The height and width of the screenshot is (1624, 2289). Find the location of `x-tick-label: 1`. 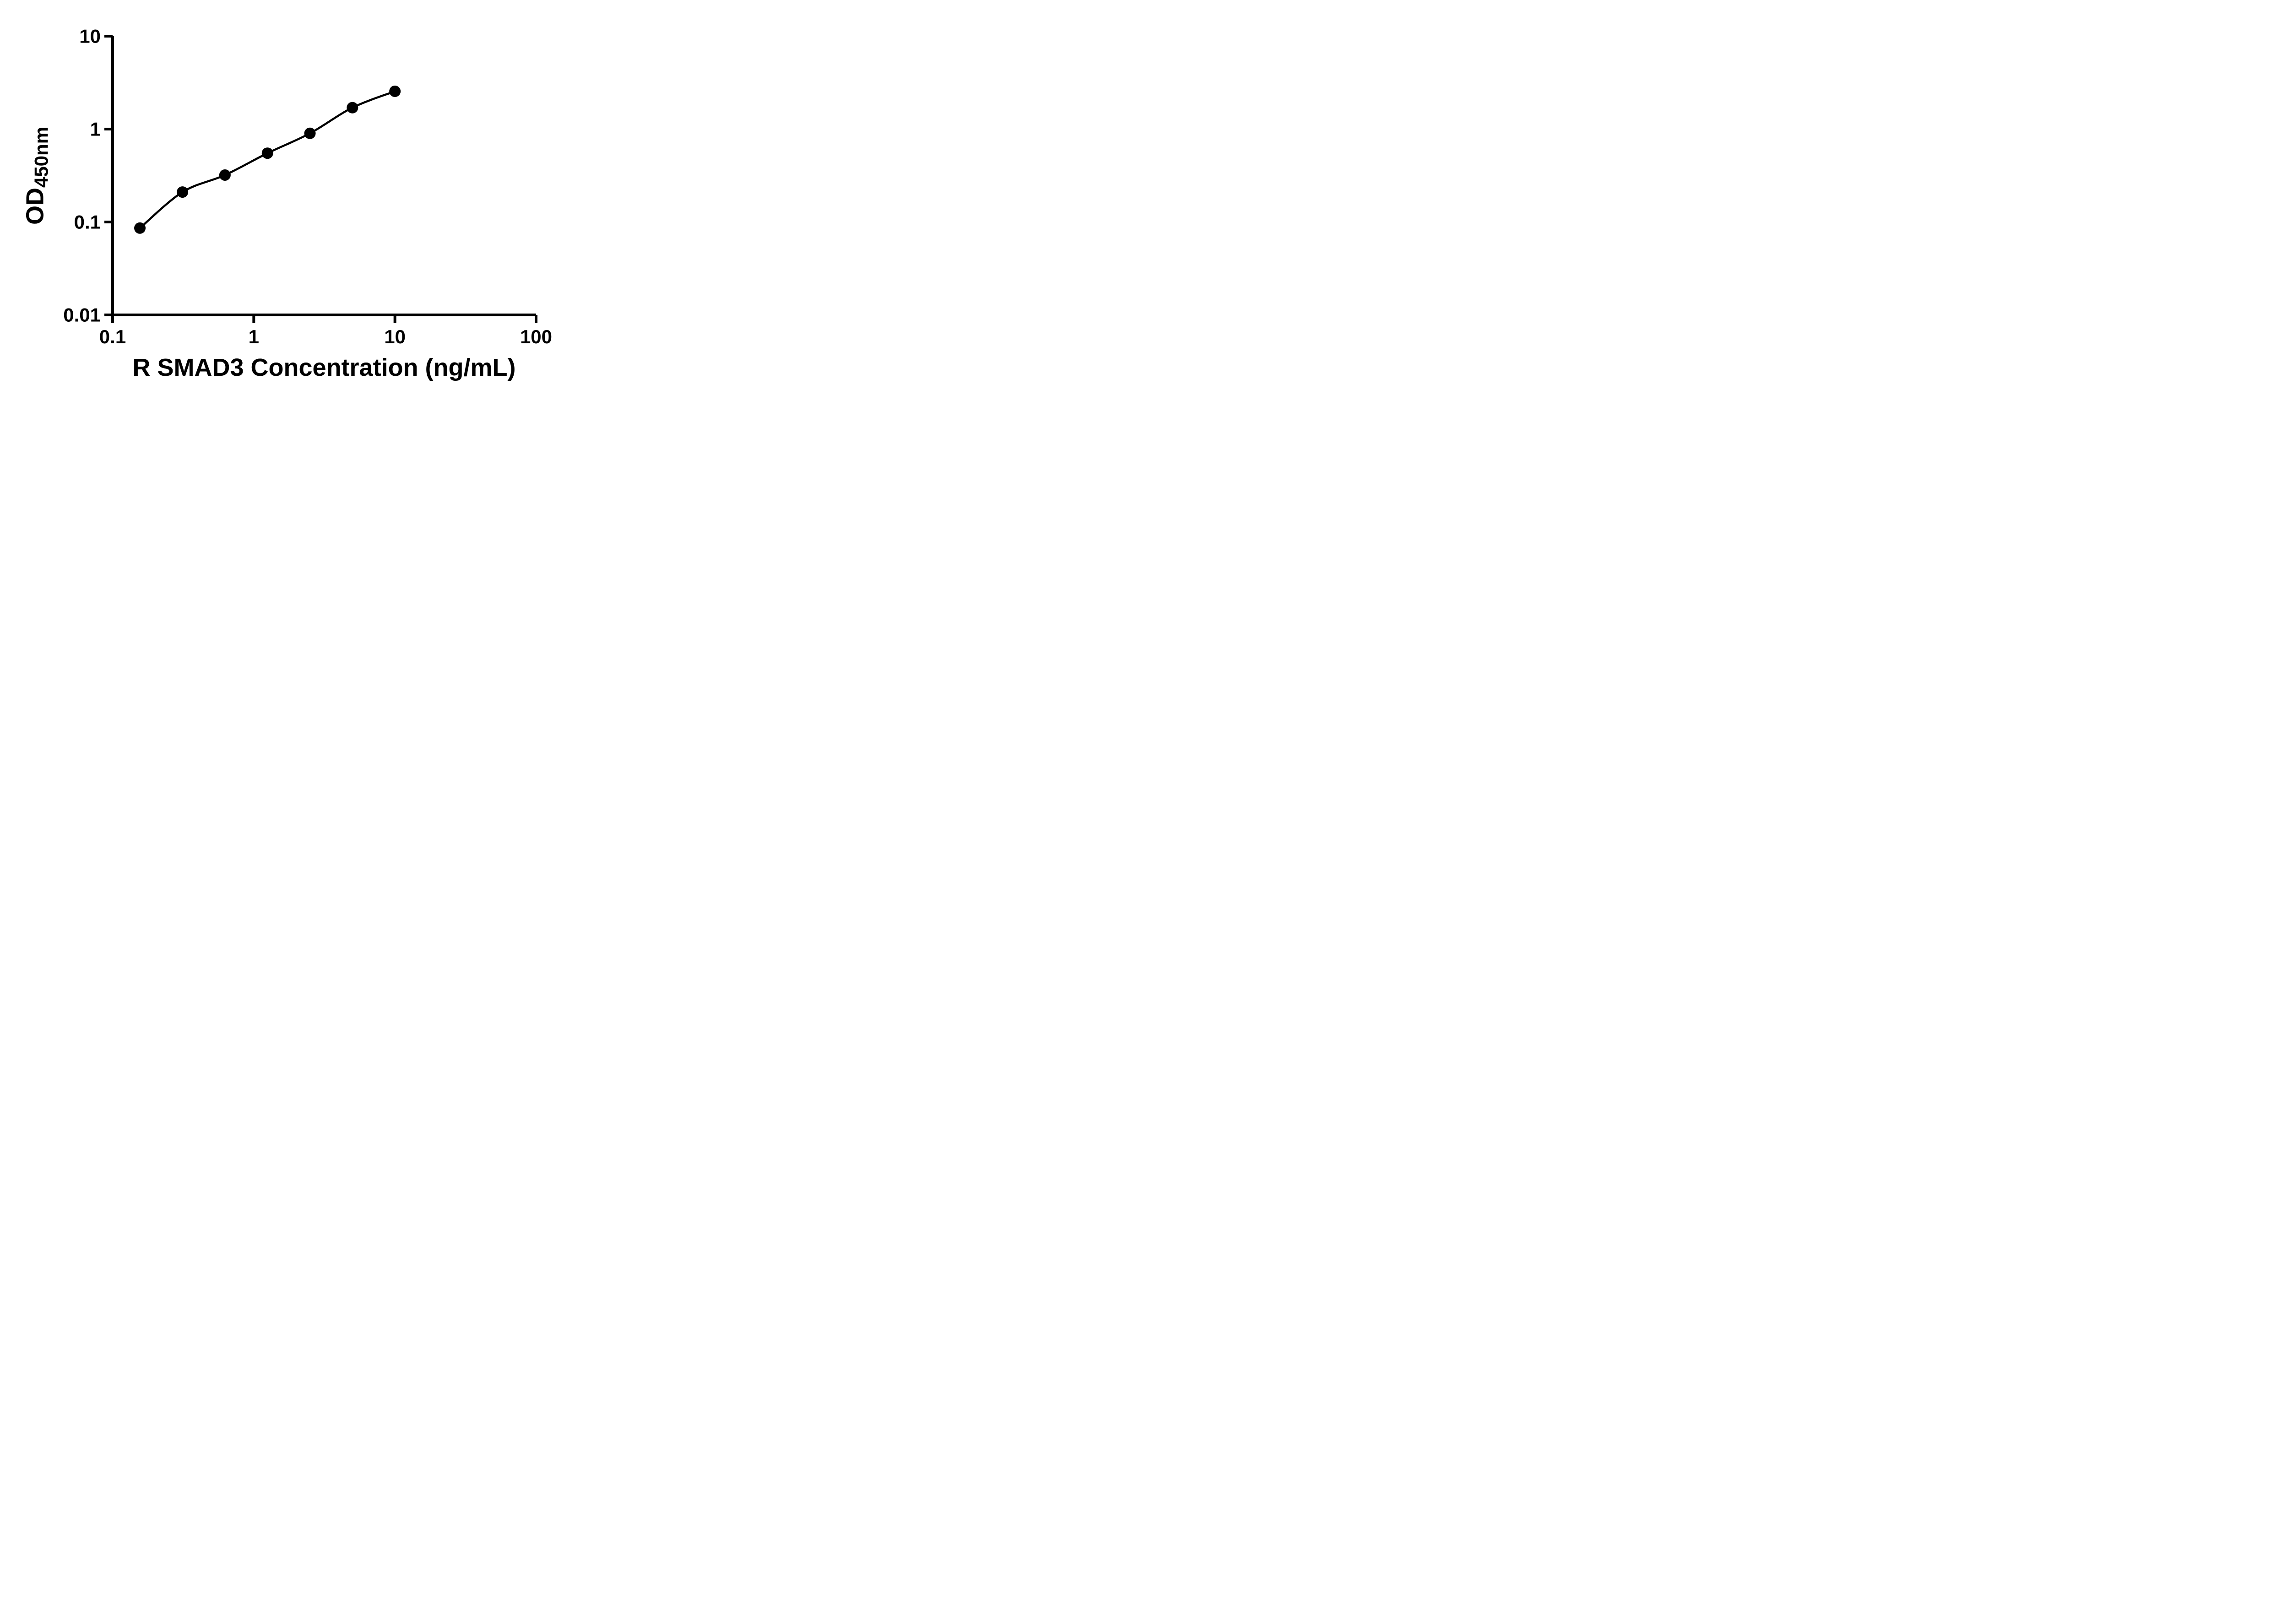

x-tick-label: 1 is located at coordinates (254, 336).